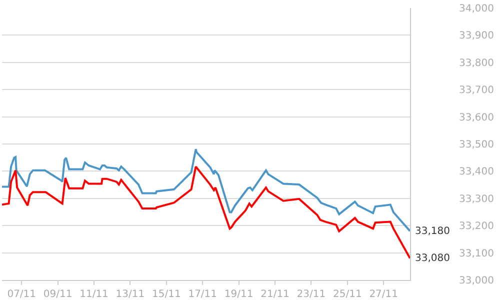 This screenshot has height=300, width=500. What do you see at coordinates (166, 294) in the screenshot?
I see `x-tick-label: 15/11` at bounding box center [166, 294].